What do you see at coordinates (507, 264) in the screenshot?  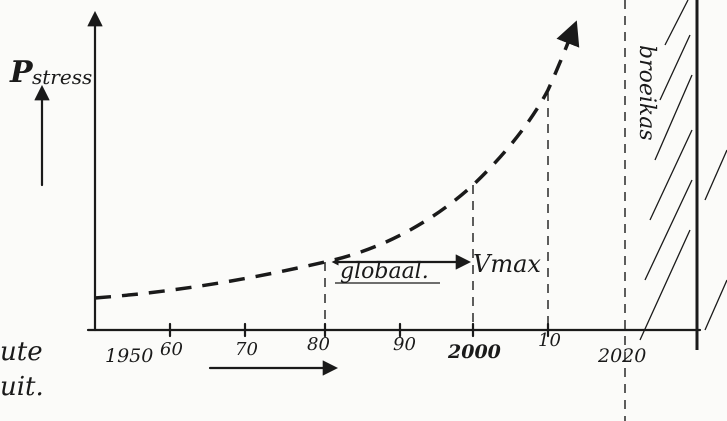 I see `peak-label: Vmax` at bounding box center [507, 264].